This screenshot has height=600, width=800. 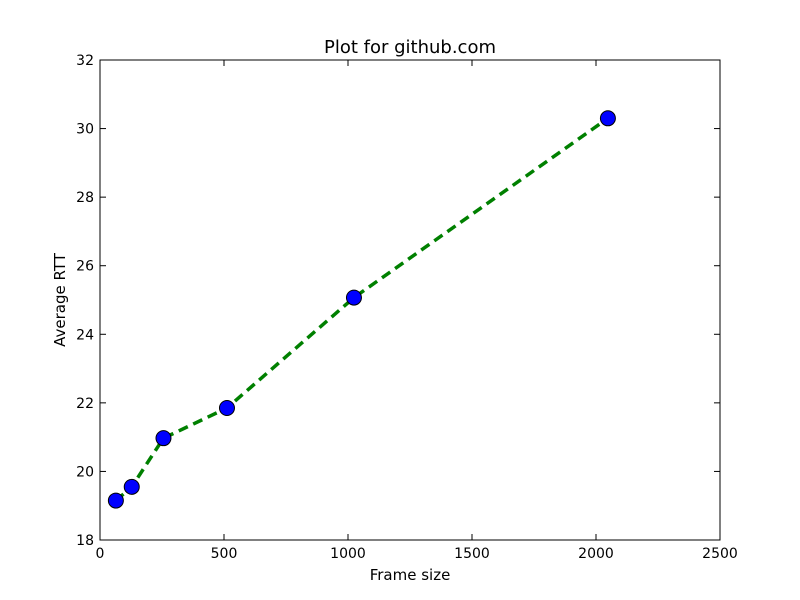 I want to click on y-tick-label: 28, so click(x=85, y=198).